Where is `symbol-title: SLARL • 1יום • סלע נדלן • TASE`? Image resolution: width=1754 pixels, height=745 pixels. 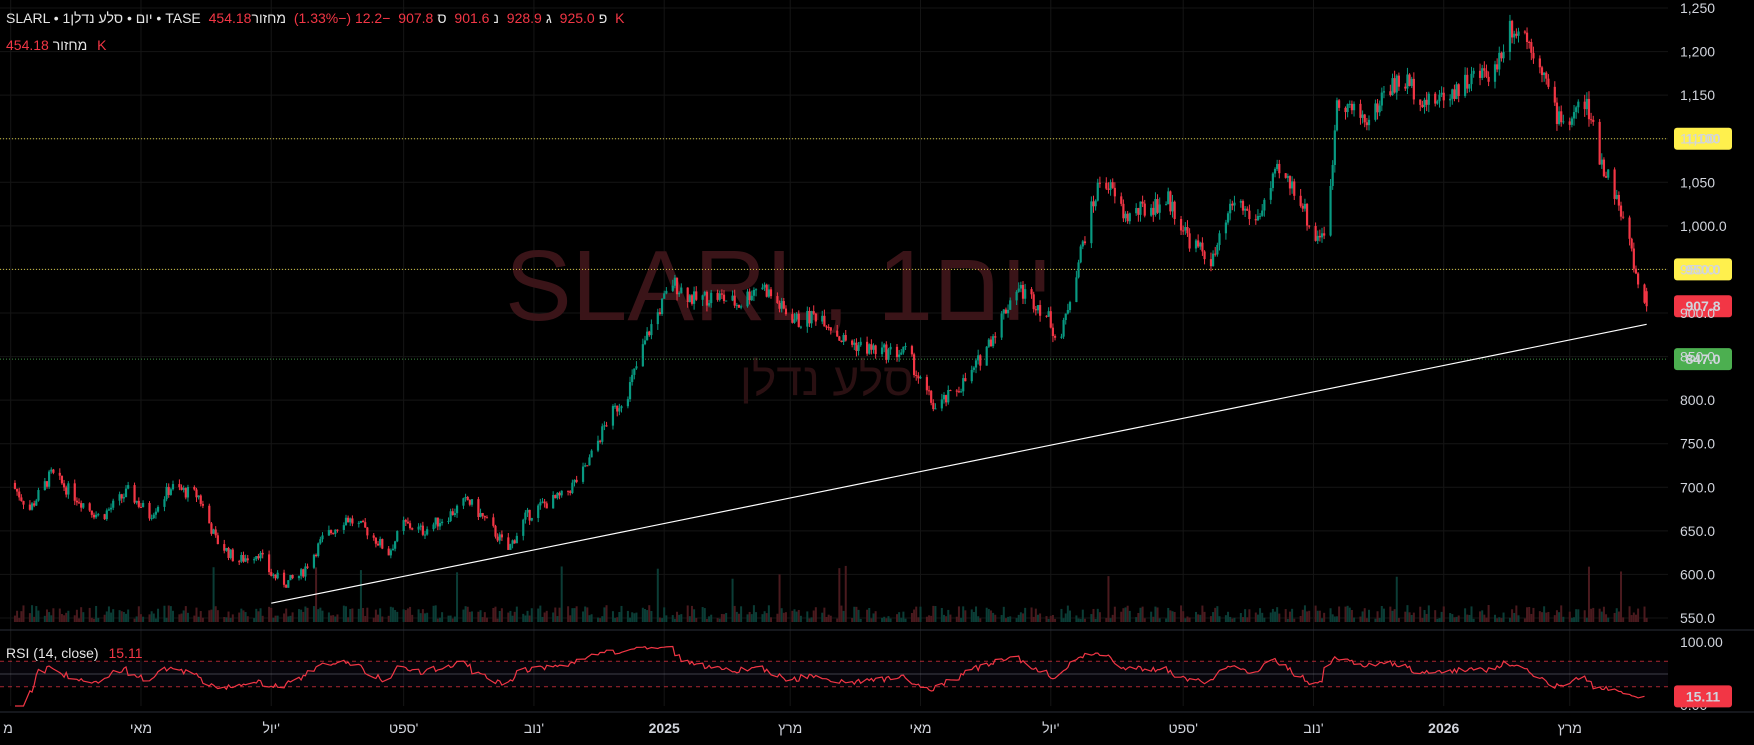 symbol-title: SLARL • 1יום • סלע נדלן • TASE is located at coordinates (103, 18).